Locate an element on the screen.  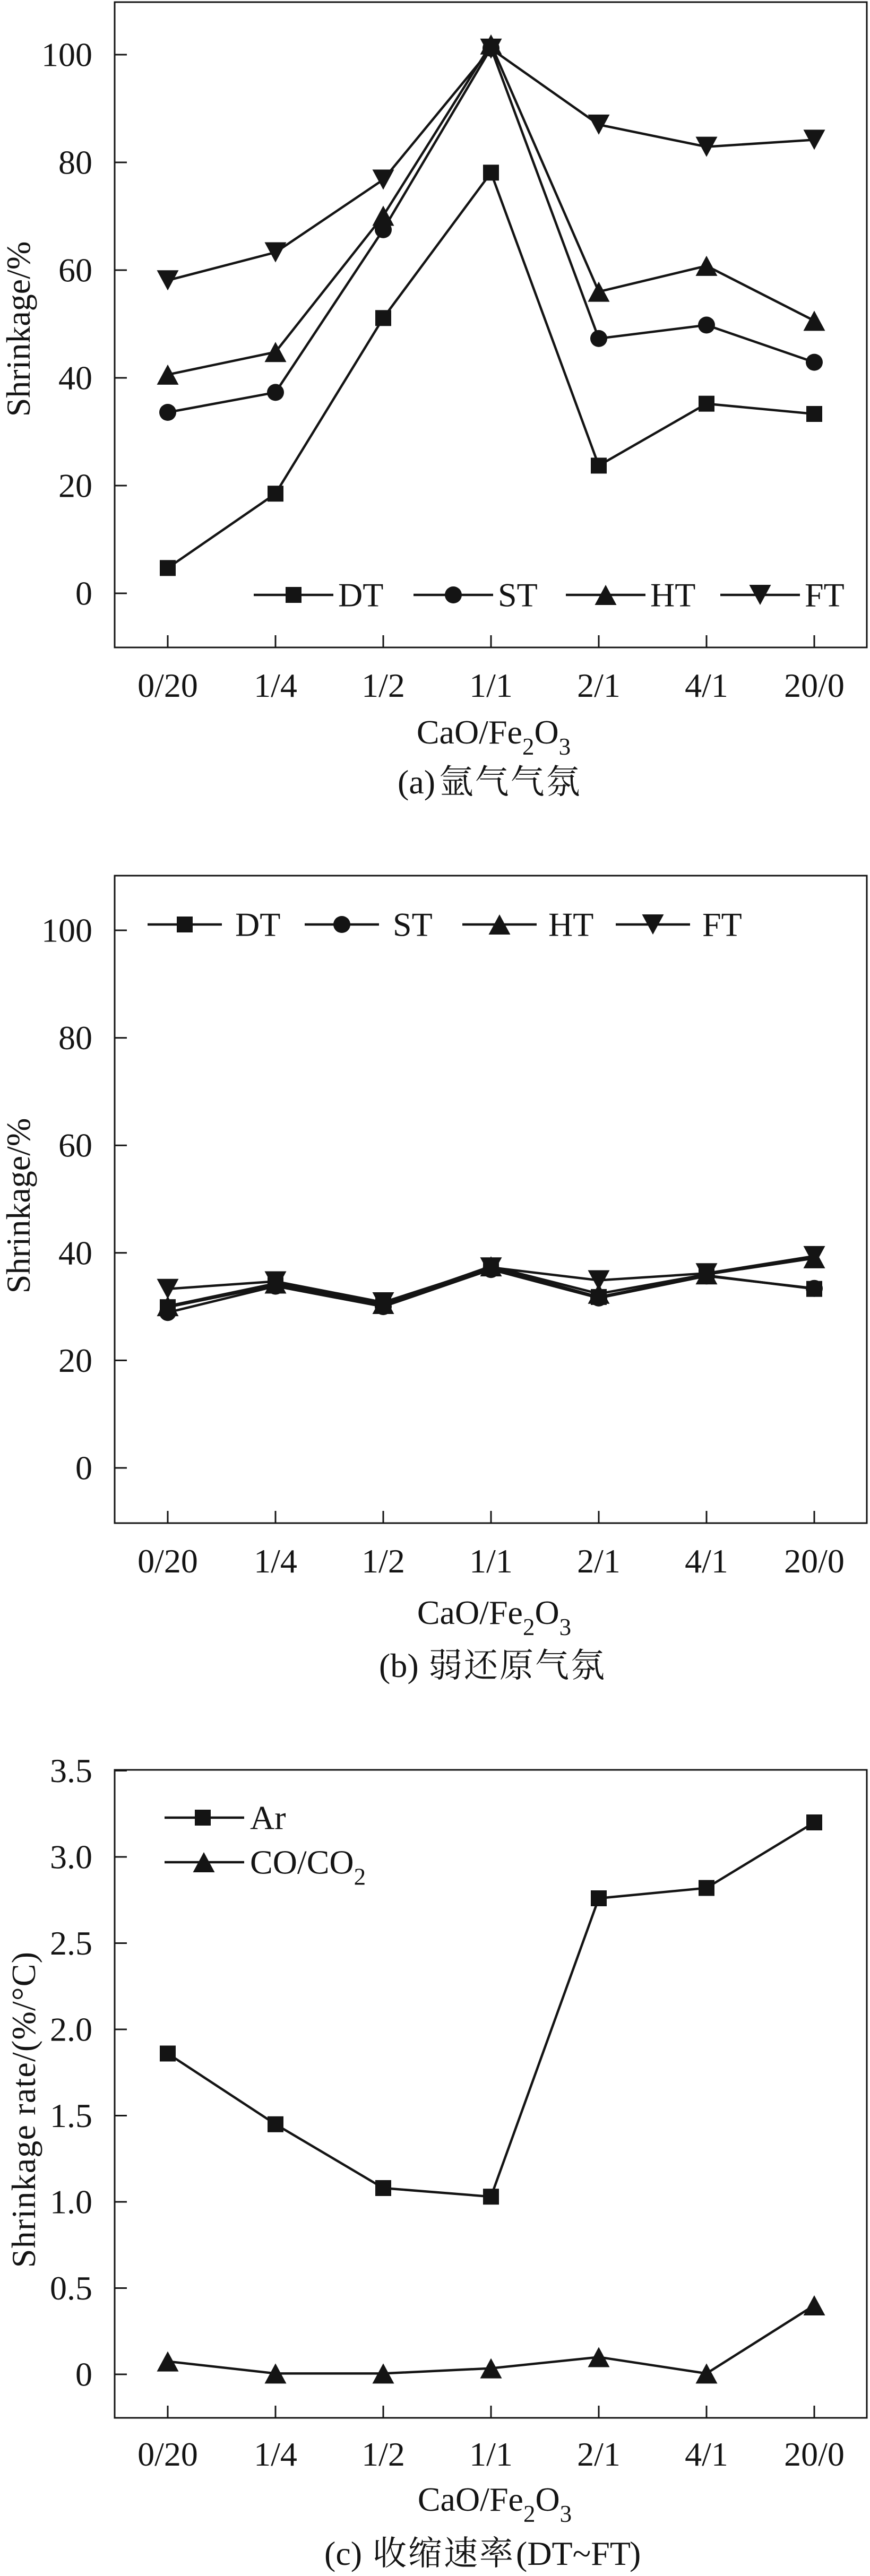
svg-text: 2.0 is located at coordinates (71, 2030).